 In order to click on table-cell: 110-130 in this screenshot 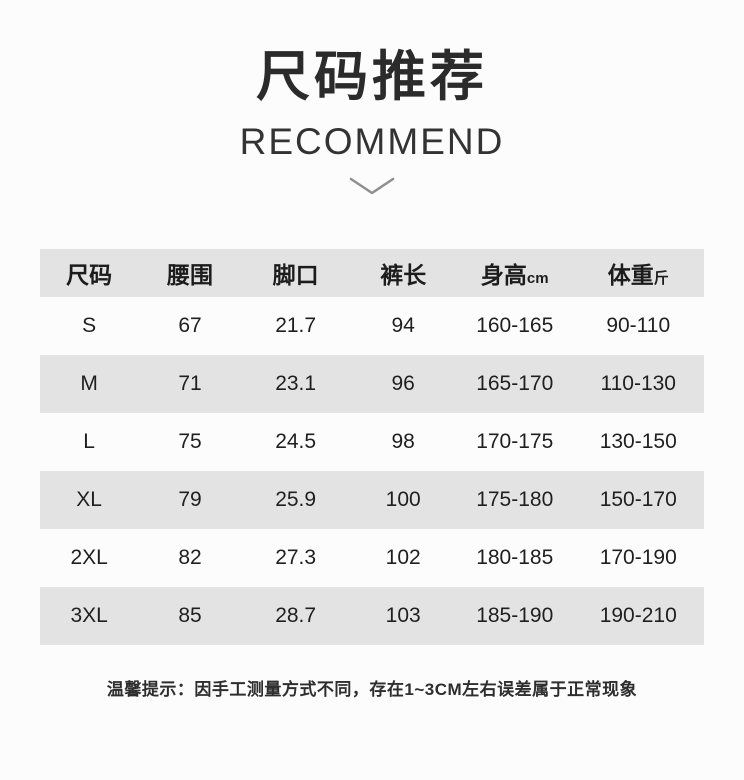, I will do `click(638, 384)`.